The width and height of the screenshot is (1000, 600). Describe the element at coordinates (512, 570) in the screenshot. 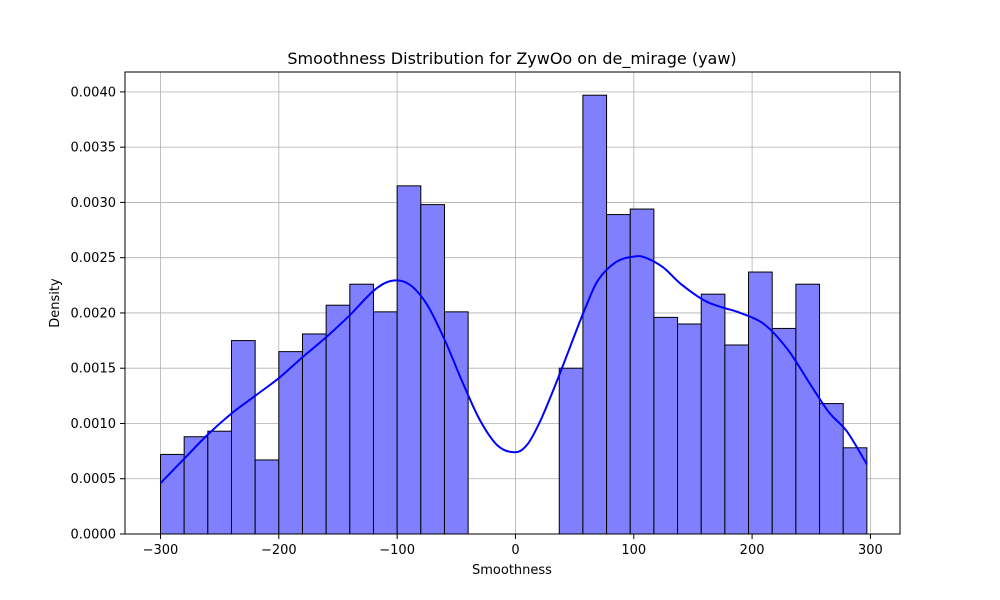

I see `x-axis-label: Smoothness` at that location.